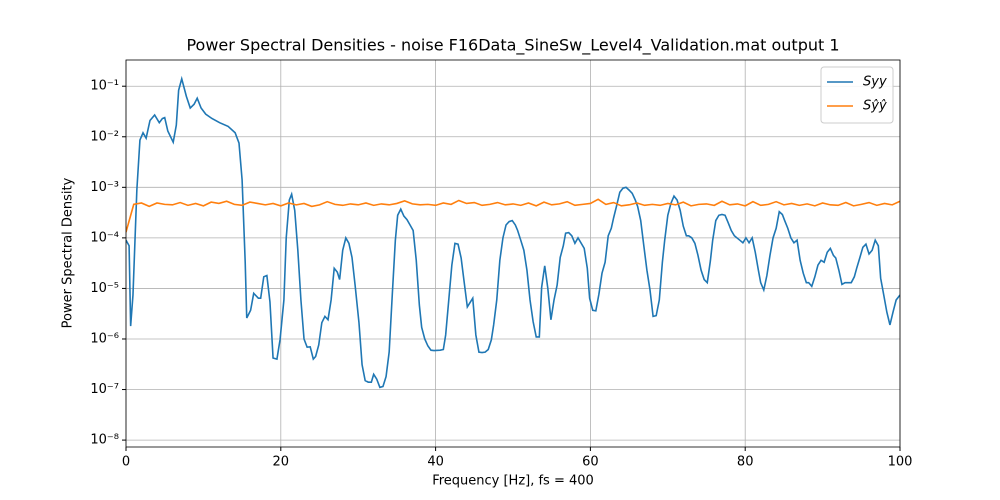 The width and height of the screenshot is (1000, 500). Describe the element at coordinates (875, 106) in the screenshot. I see `legend-label: Sŷŷ` at that location.